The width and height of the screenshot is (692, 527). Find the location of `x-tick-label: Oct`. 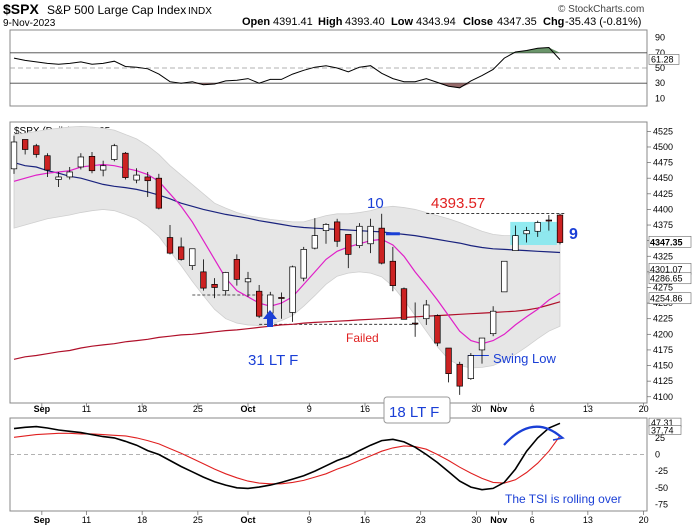

x-tick-label: Oct is located at coordinates (247, 409).